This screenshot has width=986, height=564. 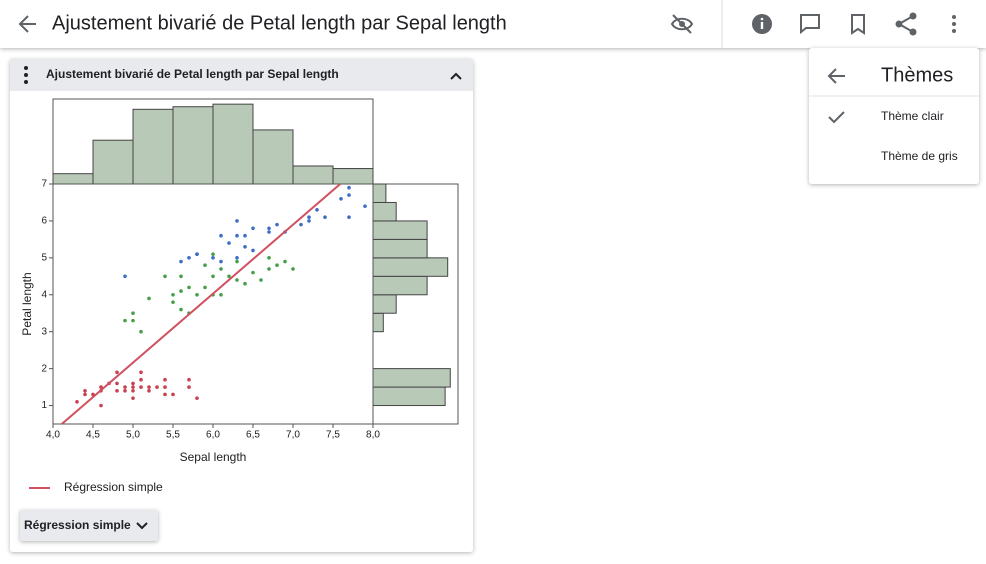 What do you see at coordinates (858, 24) in the screenshot?
I see `bookmark-button` at bounding box center [858, 24].